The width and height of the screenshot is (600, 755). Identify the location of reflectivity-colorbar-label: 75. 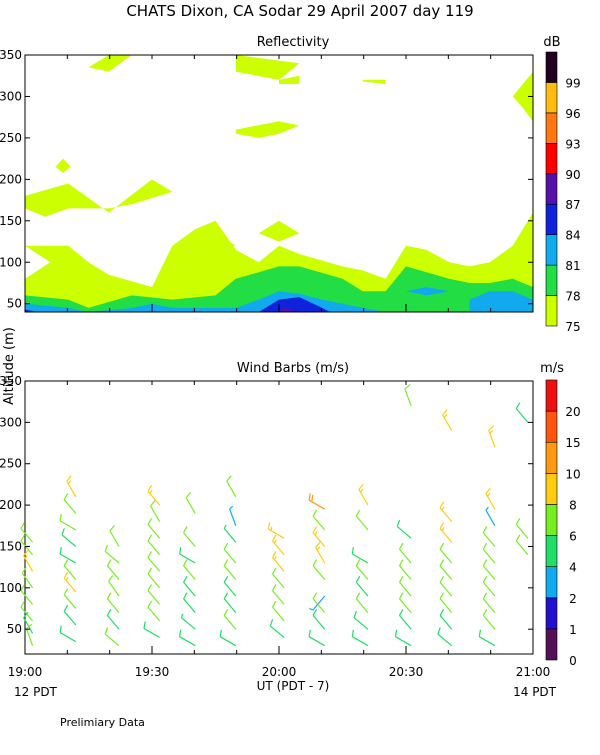
(572, 327).